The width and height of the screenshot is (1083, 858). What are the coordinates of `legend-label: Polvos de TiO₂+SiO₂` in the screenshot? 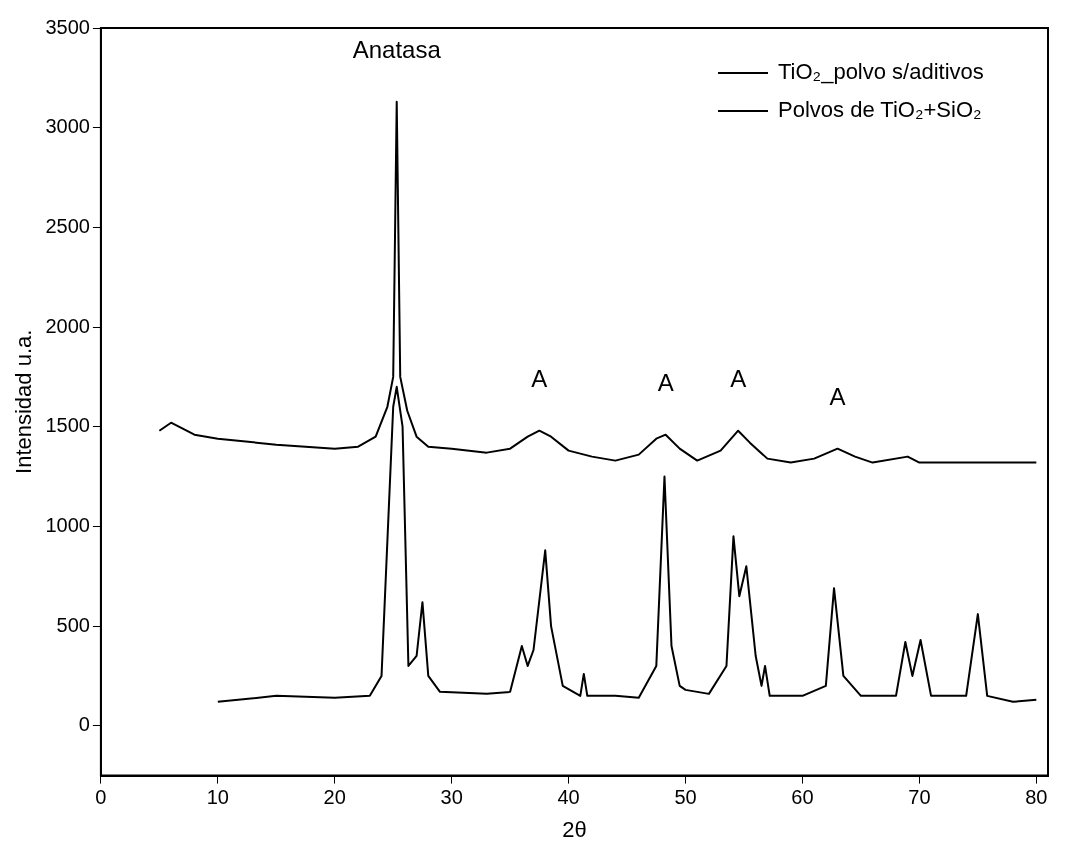 It's located at (880, 110).